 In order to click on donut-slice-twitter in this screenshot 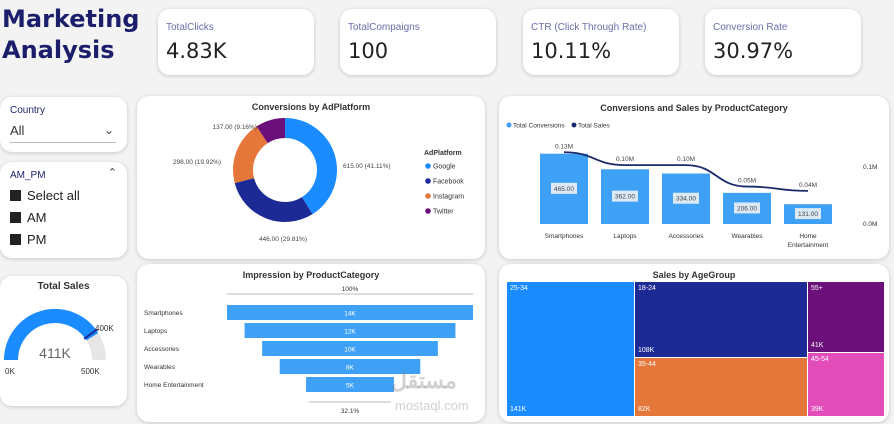, I will do `click(270, 131)`.